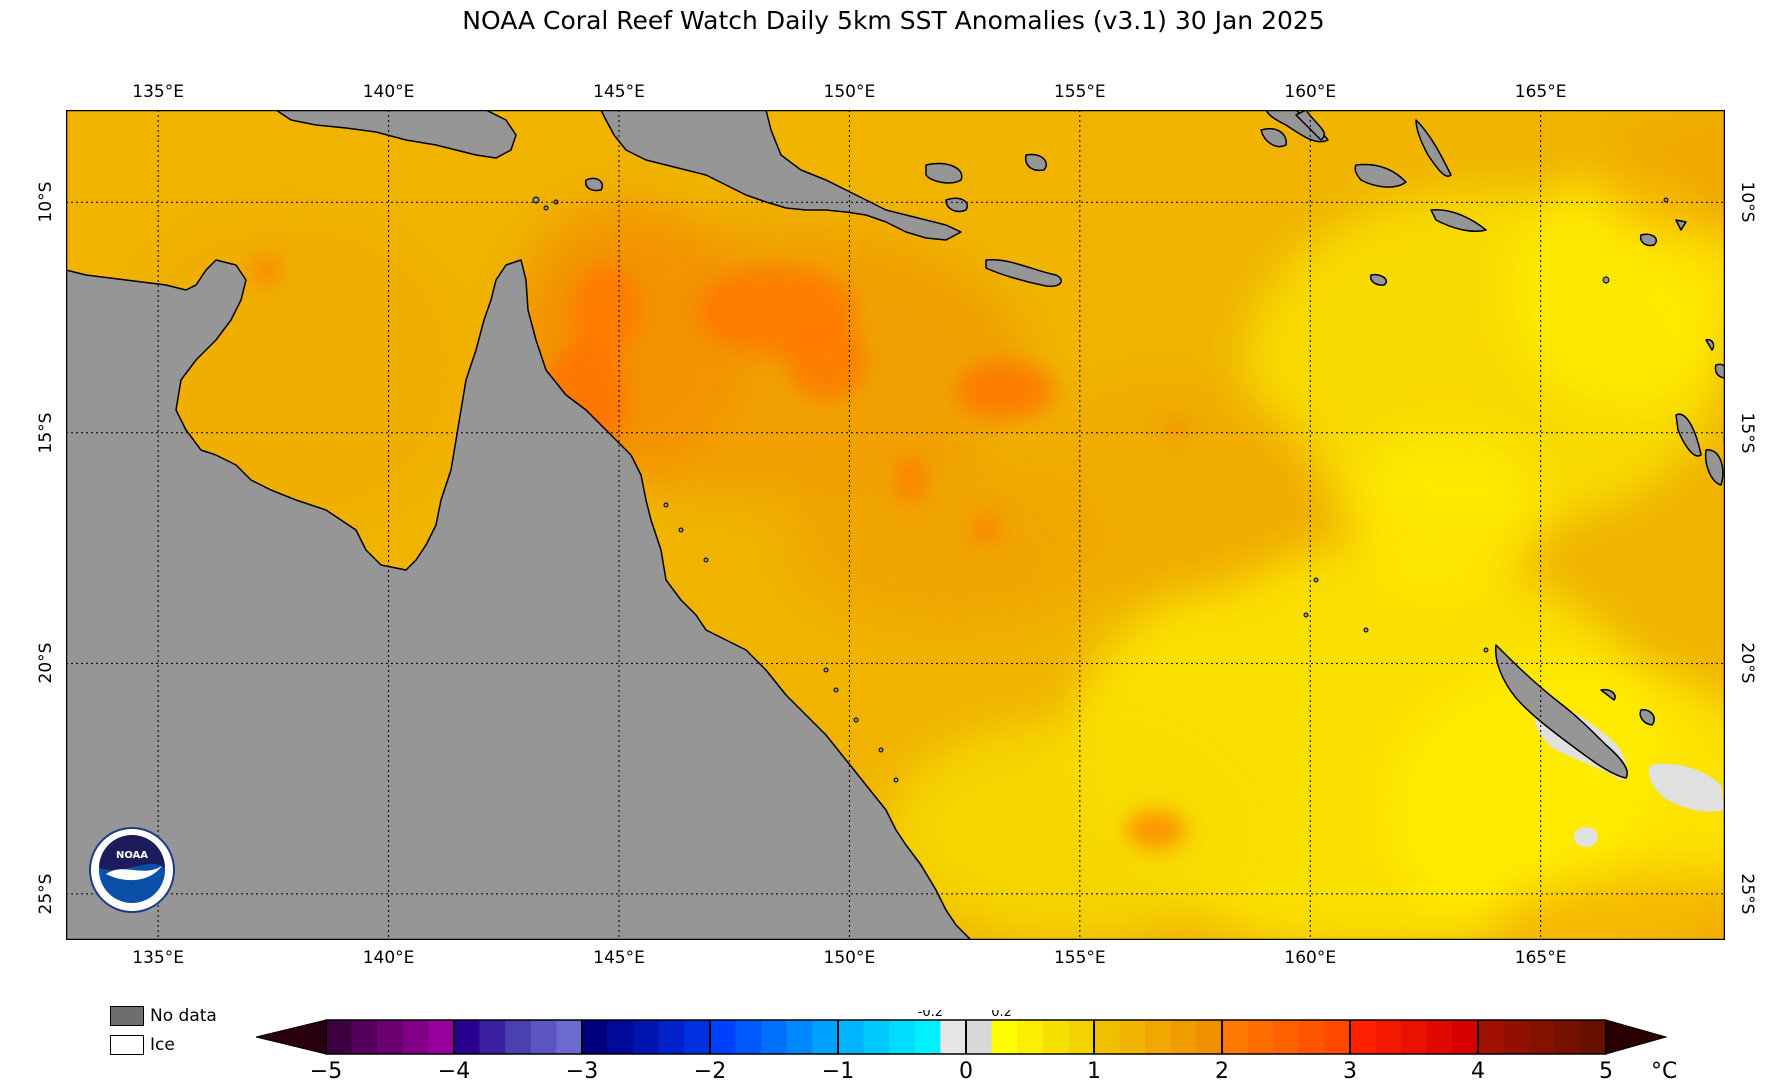  What do you see at coordinates (396, 134) in the screenshot?
I see `torres-coast` at bounding box center [396, 134].